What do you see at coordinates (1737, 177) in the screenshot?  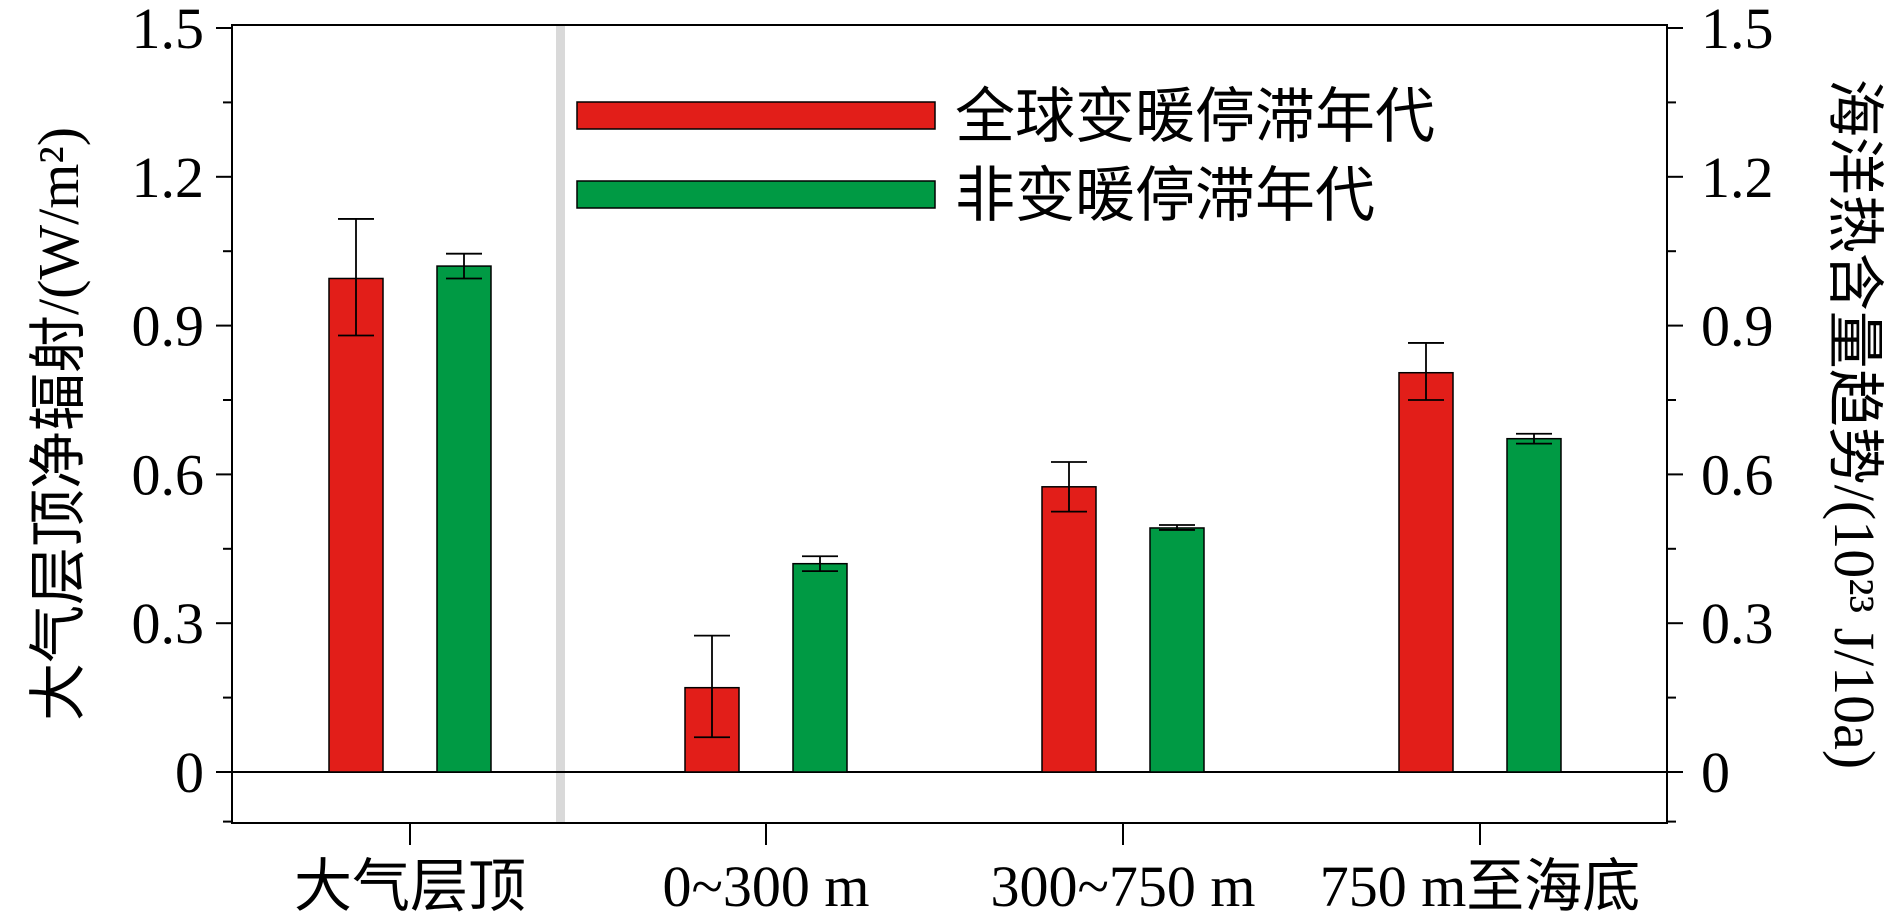 I see `y-tick-label-right: 1.2` at bounding box center [1737, 177].